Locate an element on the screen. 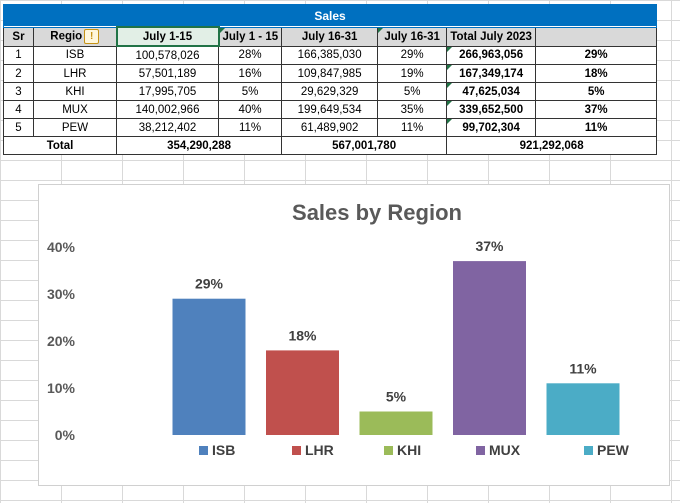 The height and width of the screenshot is (503, 680). y-tick-label: 40% is located at coordinates (61, 247).